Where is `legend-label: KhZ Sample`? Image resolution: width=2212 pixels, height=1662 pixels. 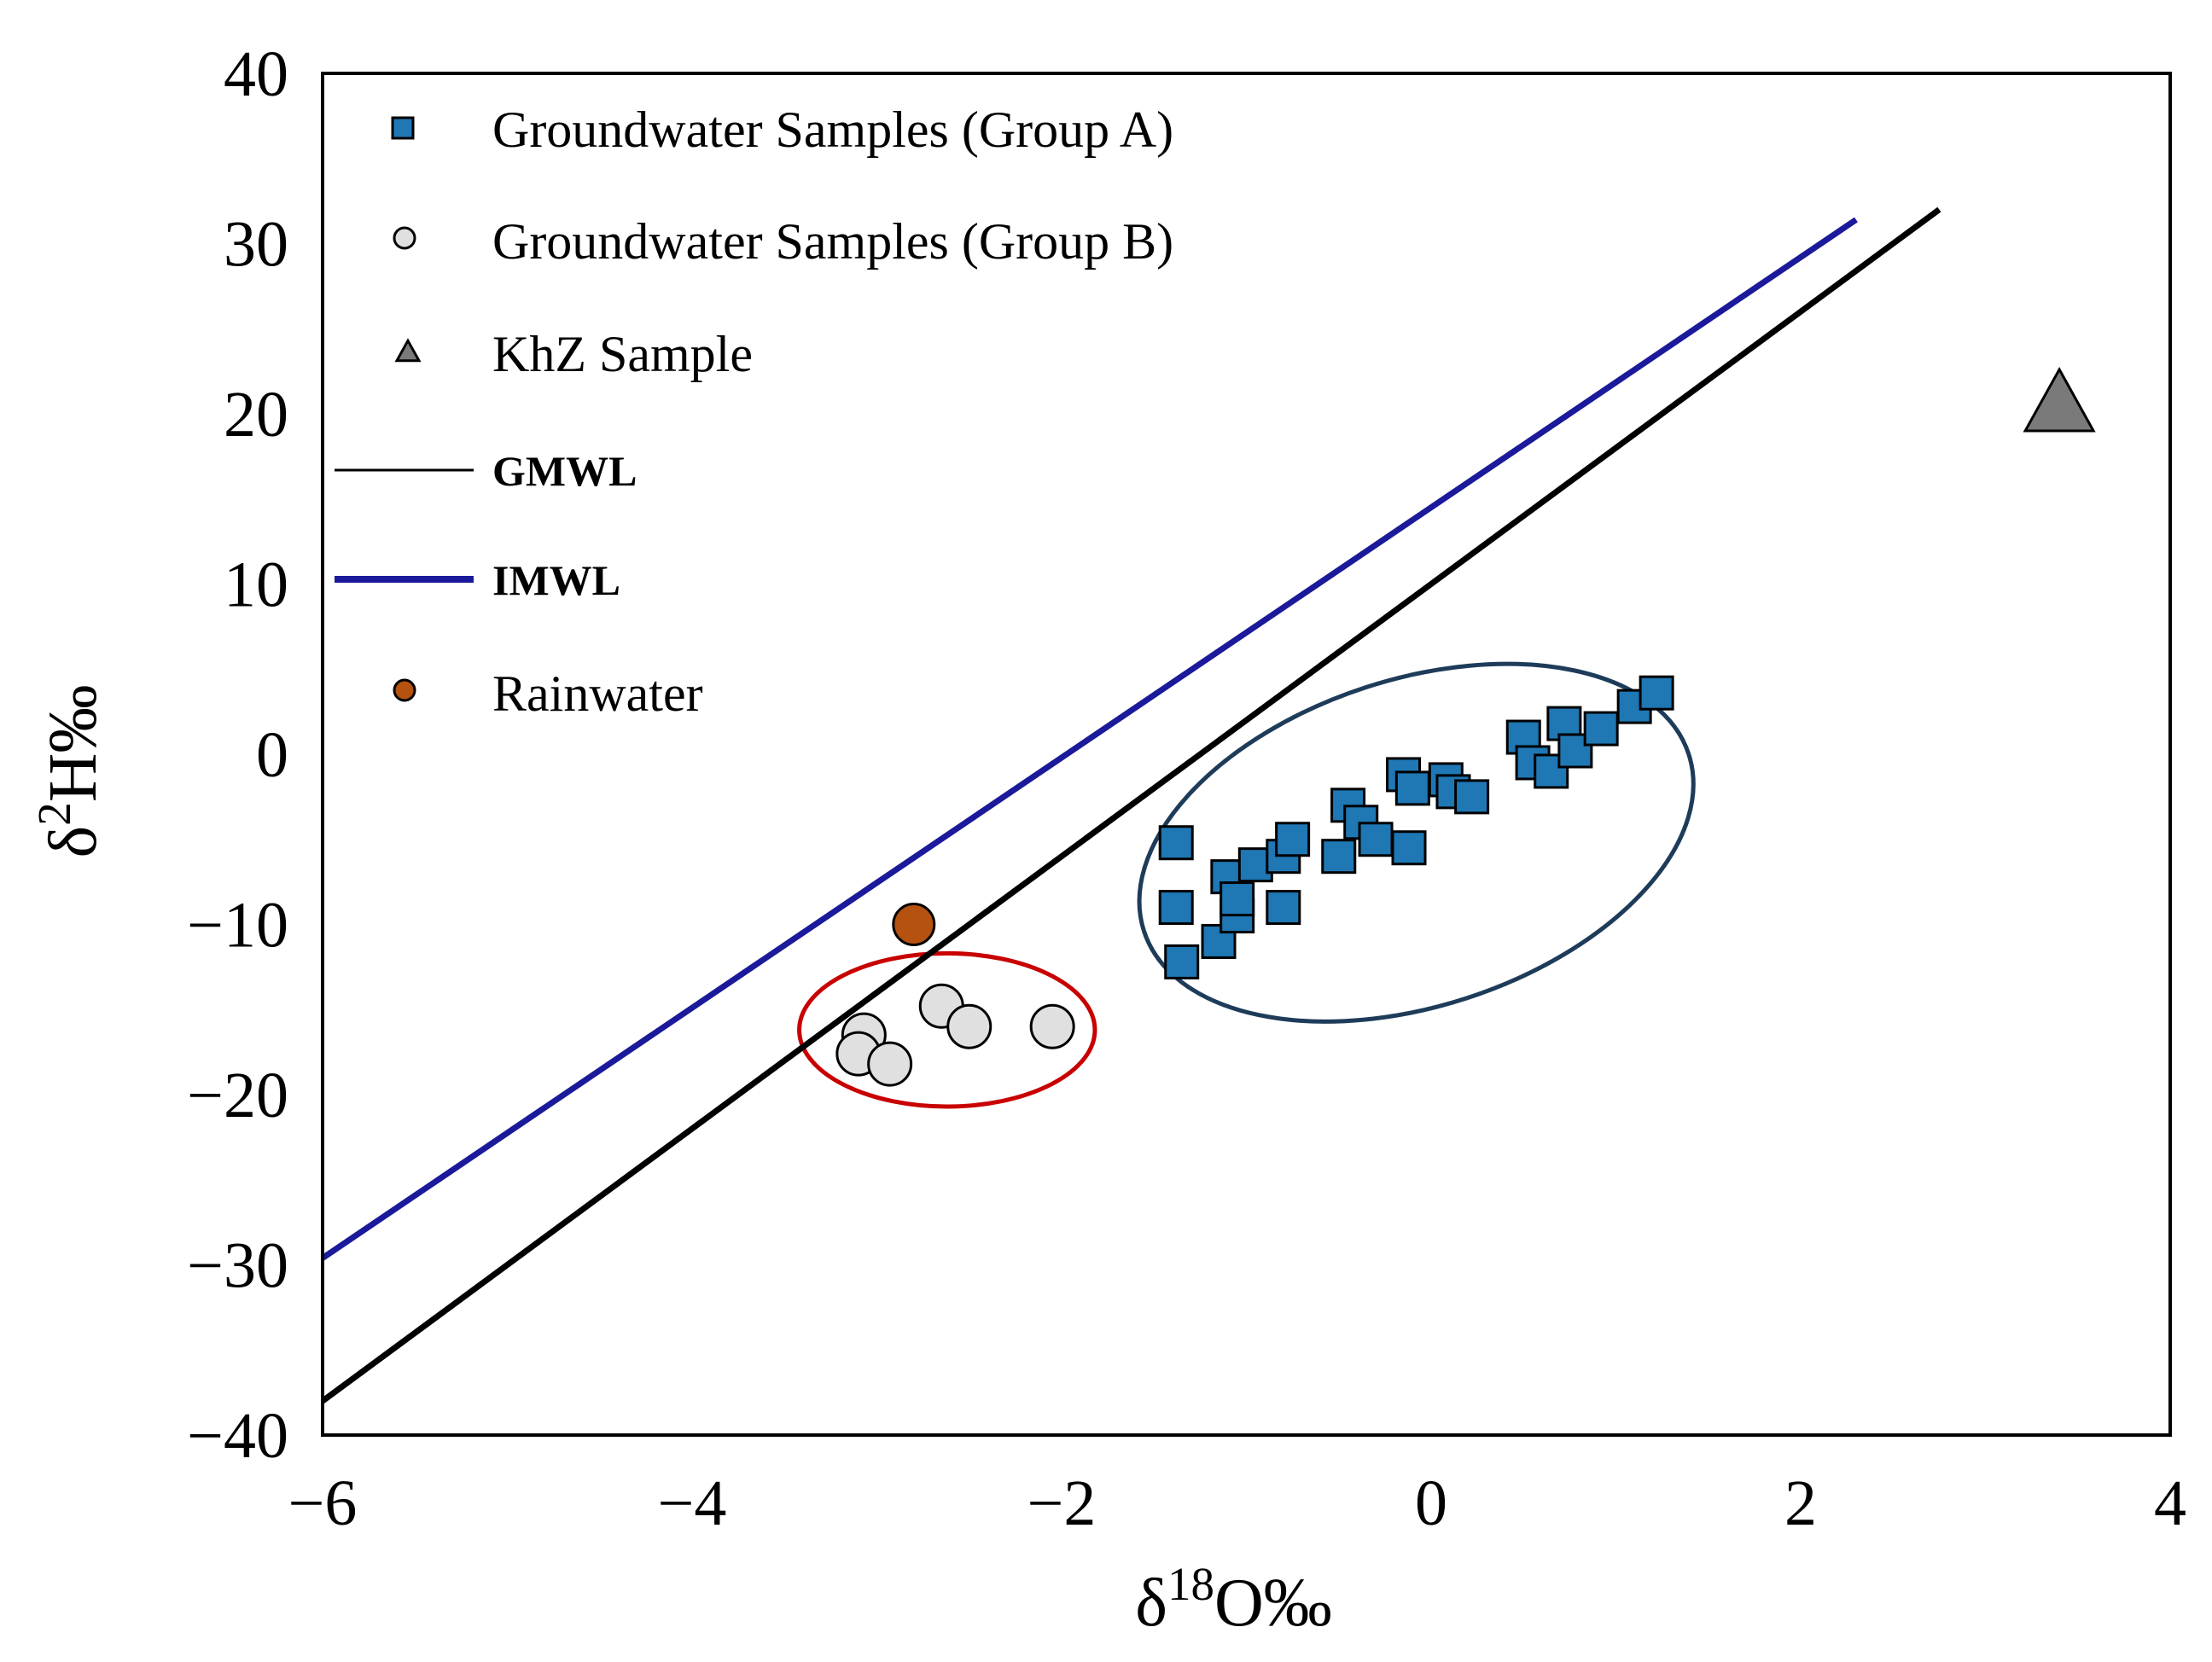 legend-label: KhZ Sample is located at coordinates (622, 354).